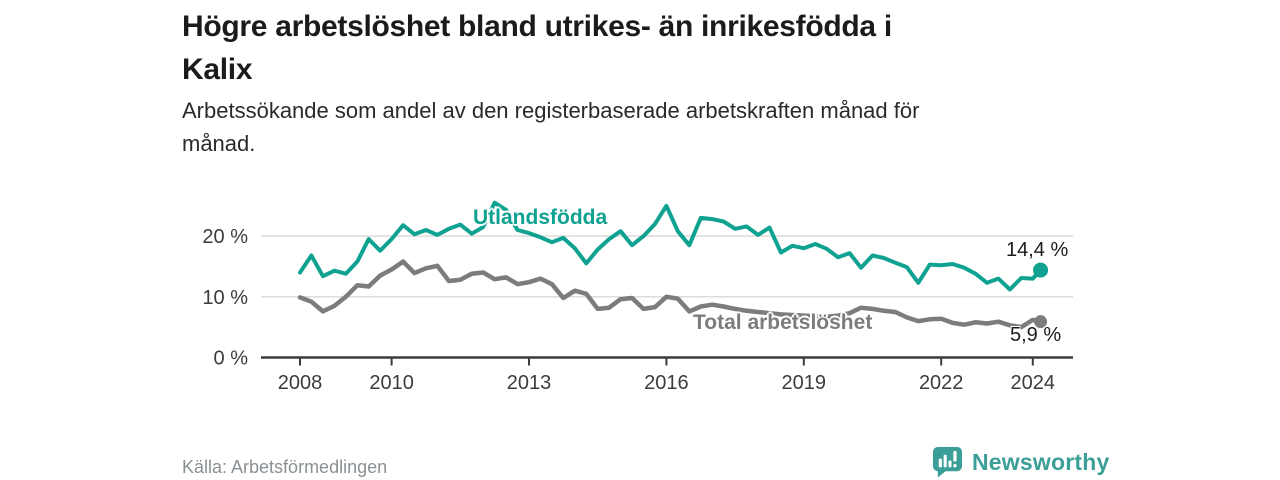  I want to click on end-value-utlandsfodda: 14,4 %, so click(1037, 250).